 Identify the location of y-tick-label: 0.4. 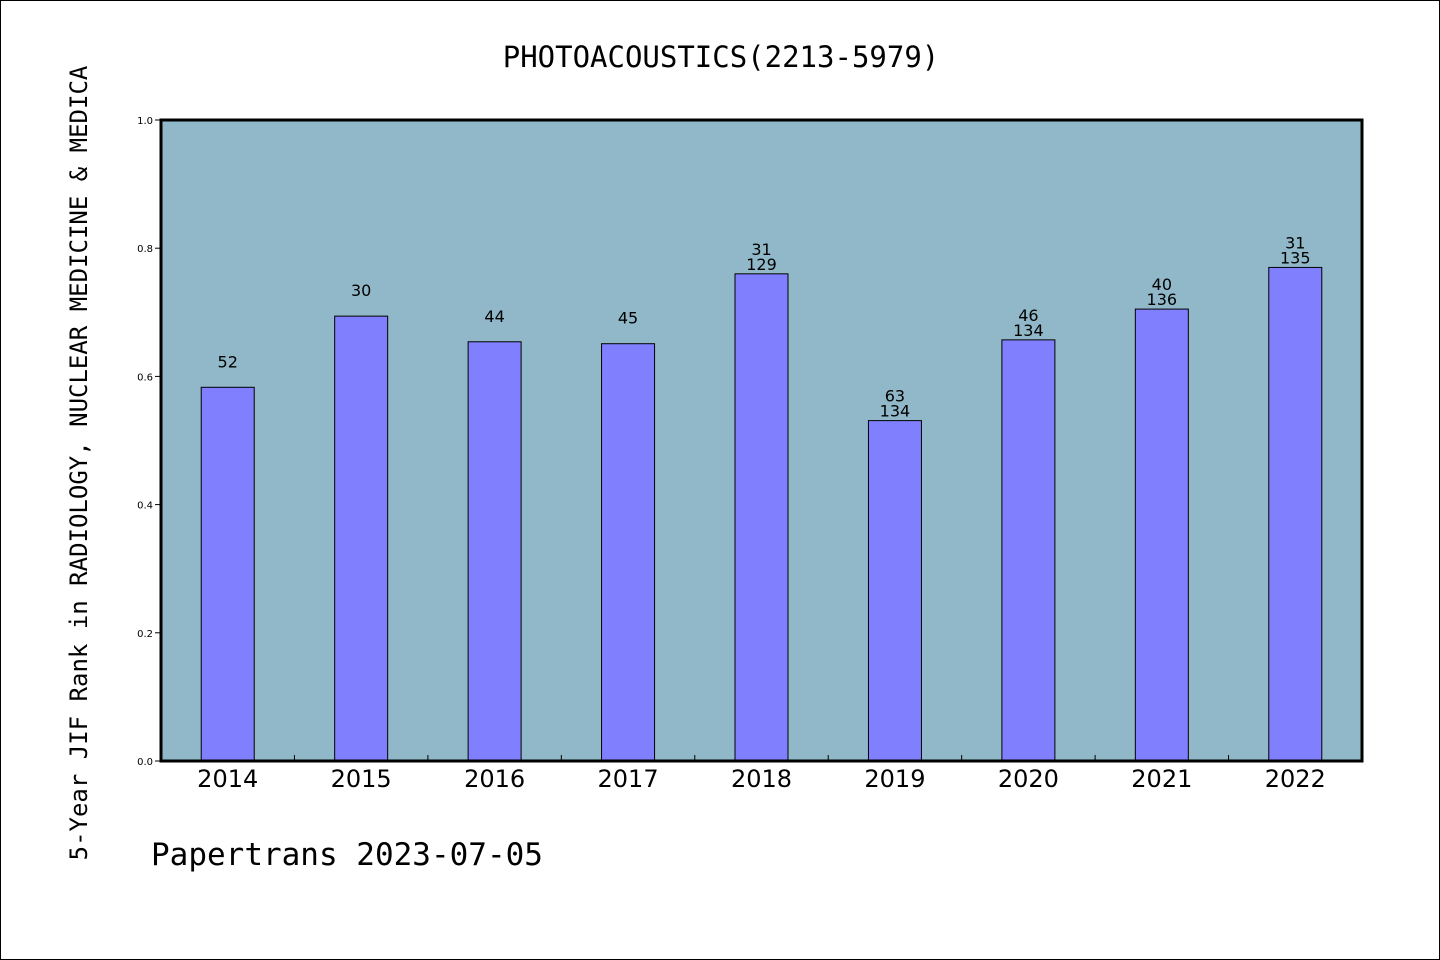
(145, 506).